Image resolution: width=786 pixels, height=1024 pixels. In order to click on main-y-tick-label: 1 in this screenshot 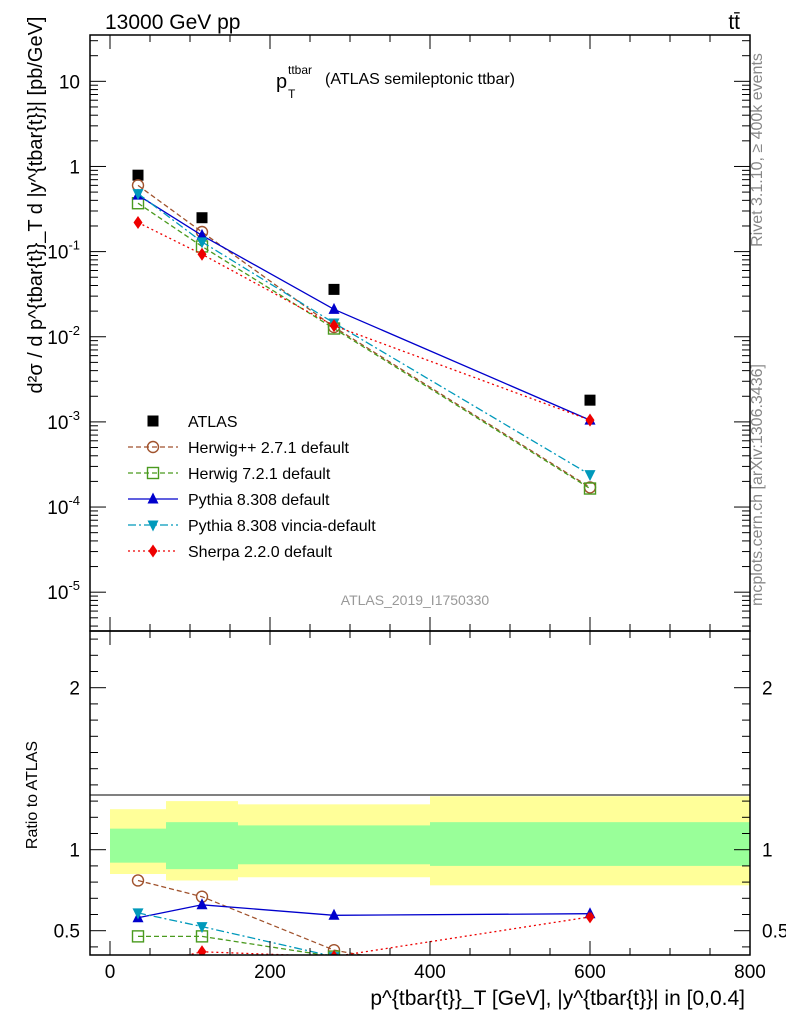, I will do `click(74, 167)`.